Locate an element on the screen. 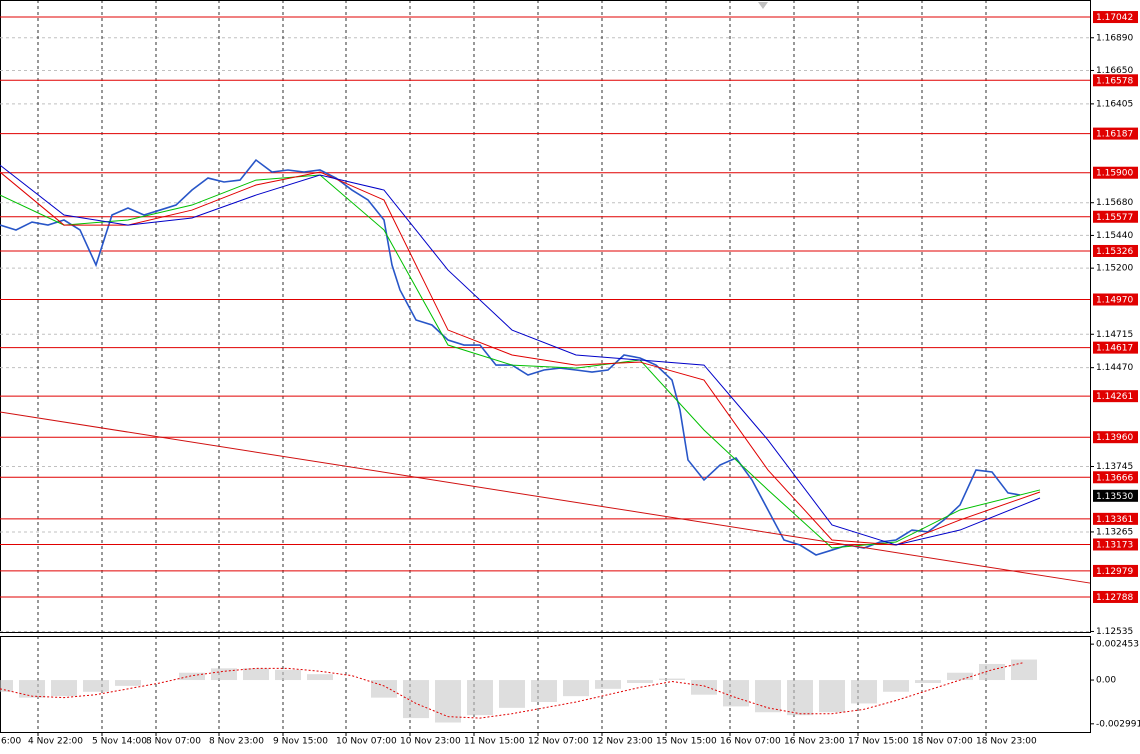 The height and width of the screenshot is (754, 1140). x-tick-label: 4 Nov 22:00 is located at coordinates (55, 742).